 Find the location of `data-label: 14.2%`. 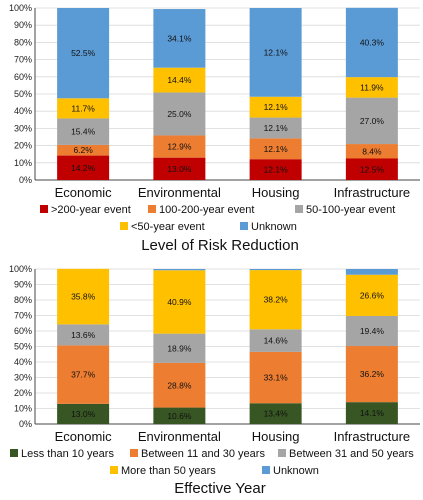

data-label: 14.2% is located at coordinates (83, 168).